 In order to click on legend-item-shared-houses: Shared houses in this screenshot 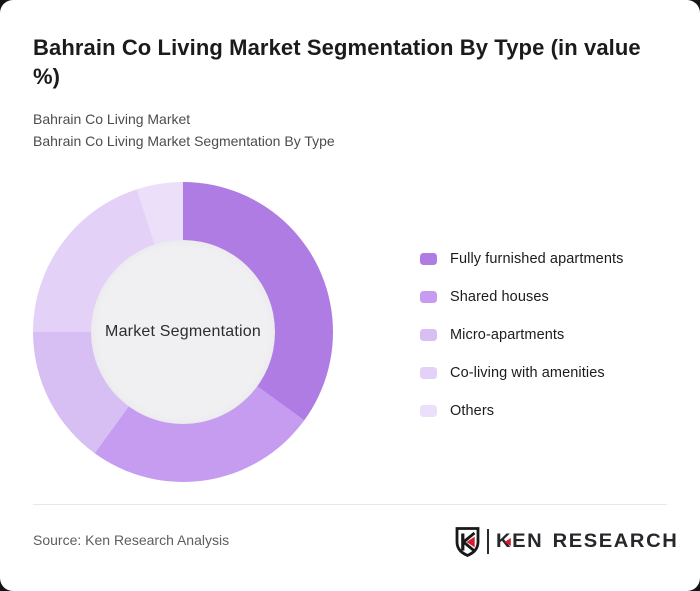, I will do `click(521, 297)`.